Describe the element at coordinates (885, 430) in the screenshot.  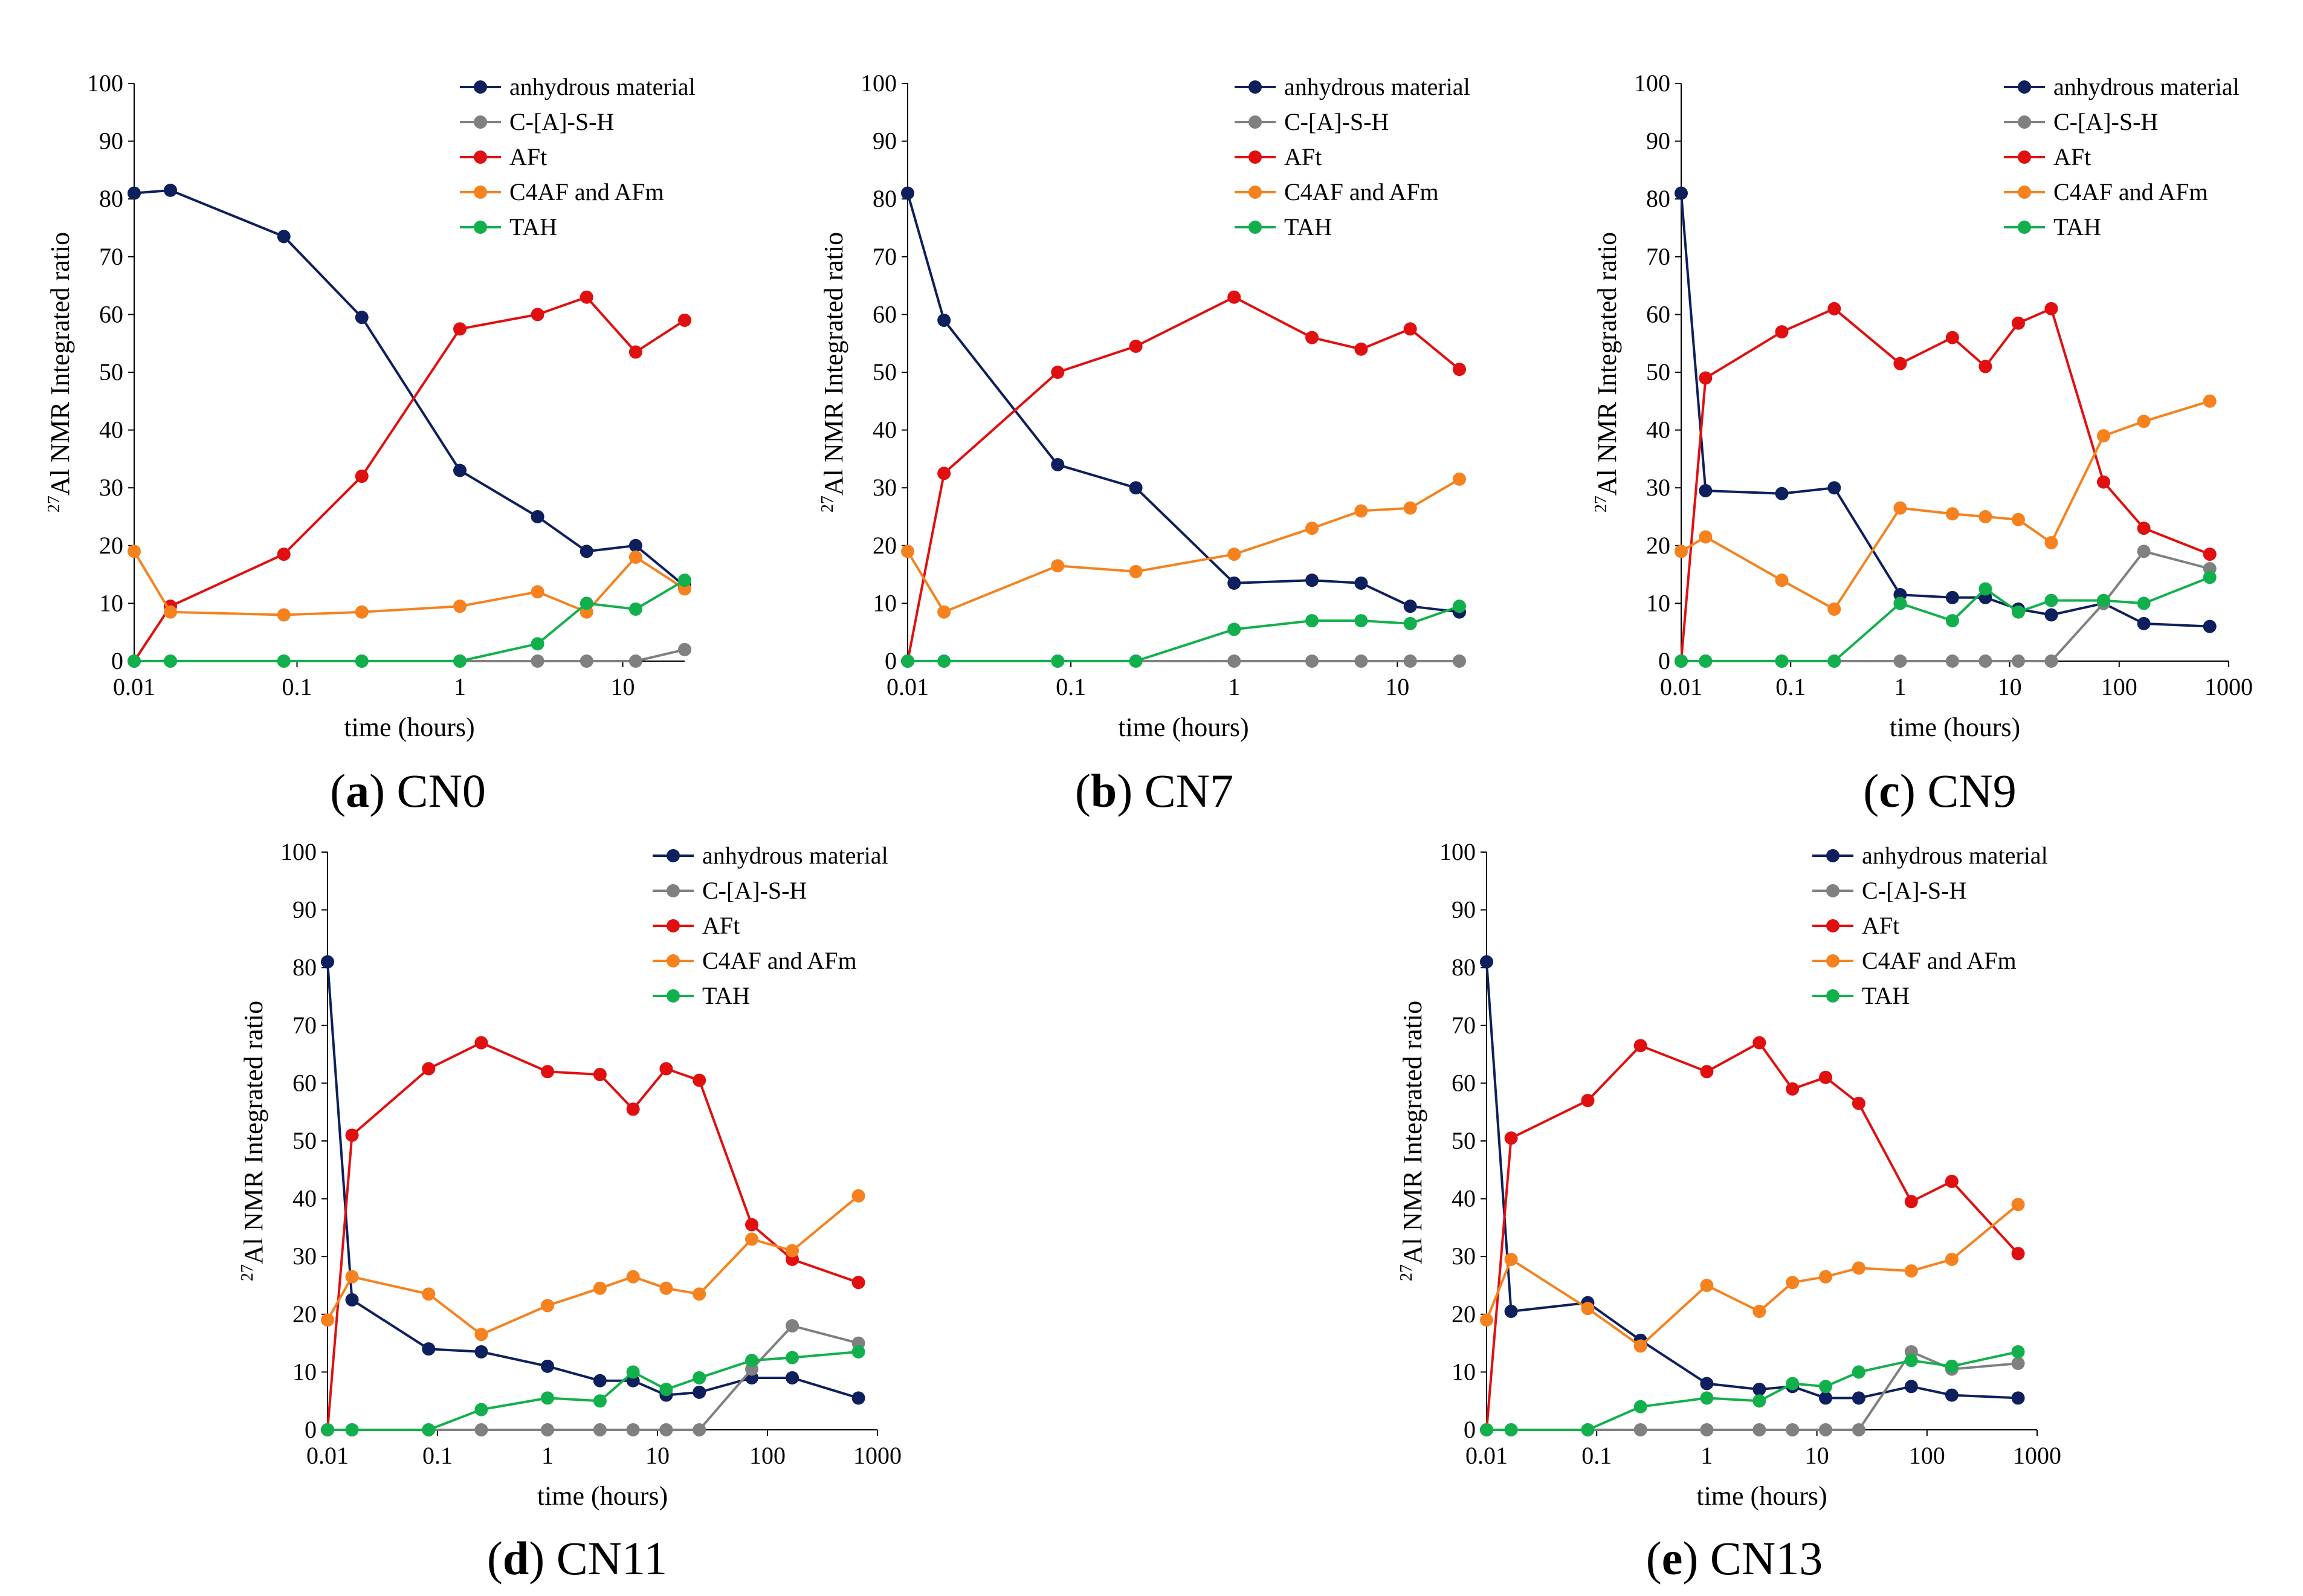
I see `y-tick-label: 40` at that location.